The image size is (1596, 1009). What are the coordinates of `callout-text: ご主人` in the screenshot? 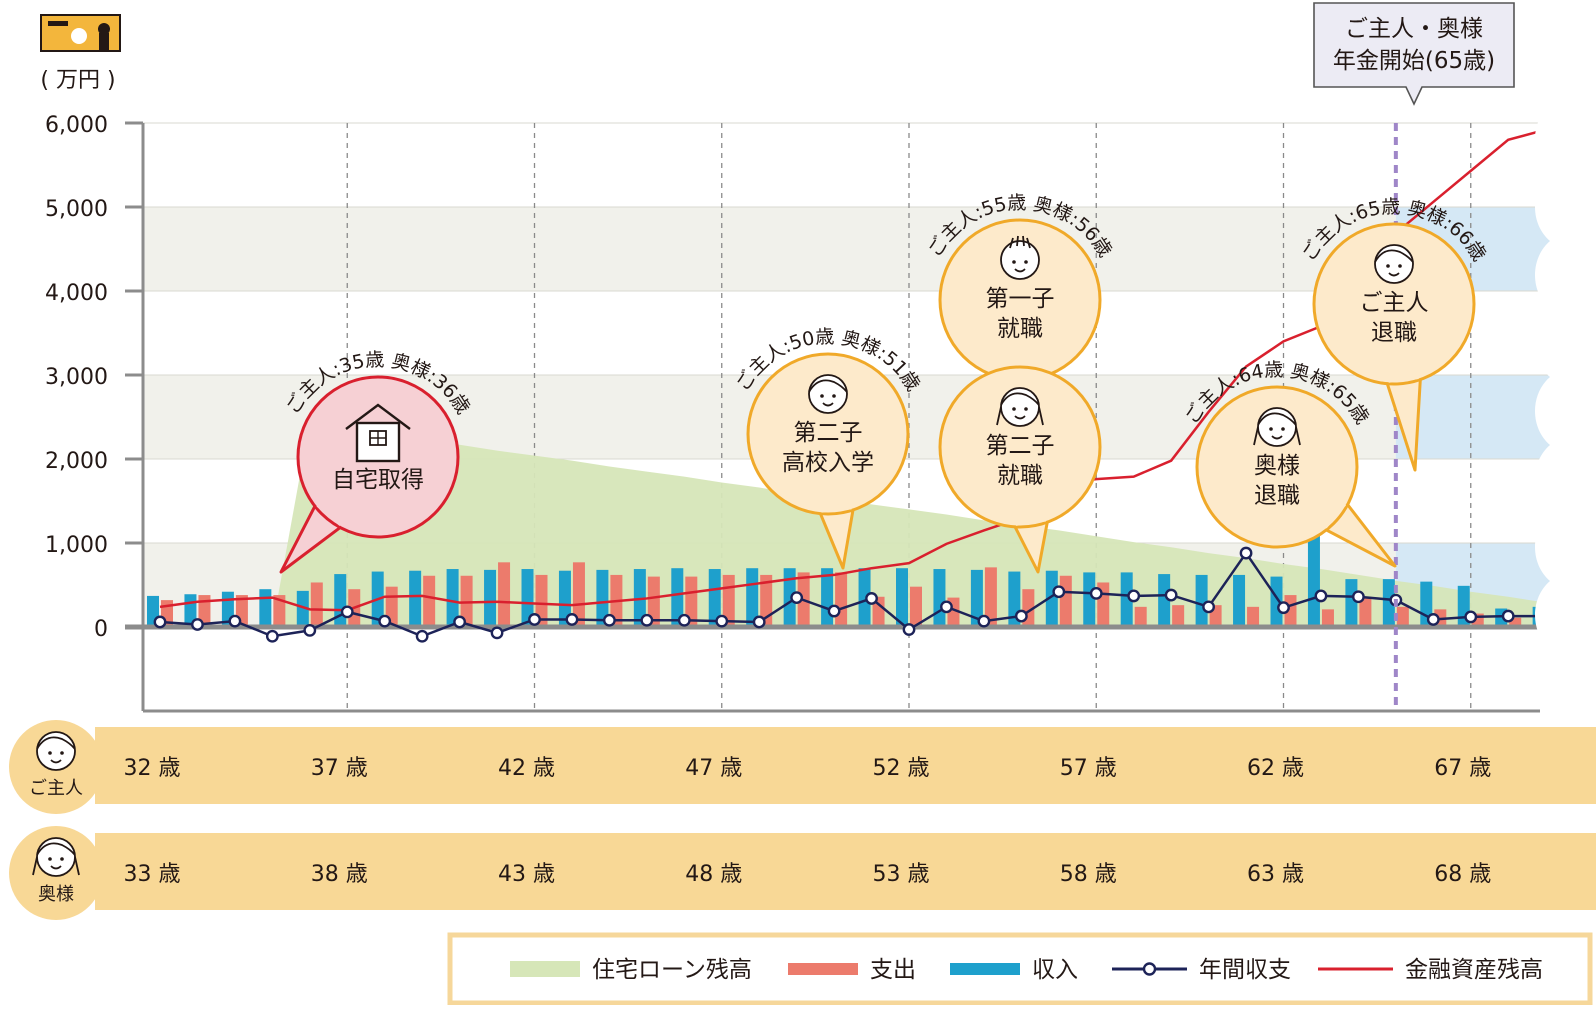 It's located at (1394, 303).